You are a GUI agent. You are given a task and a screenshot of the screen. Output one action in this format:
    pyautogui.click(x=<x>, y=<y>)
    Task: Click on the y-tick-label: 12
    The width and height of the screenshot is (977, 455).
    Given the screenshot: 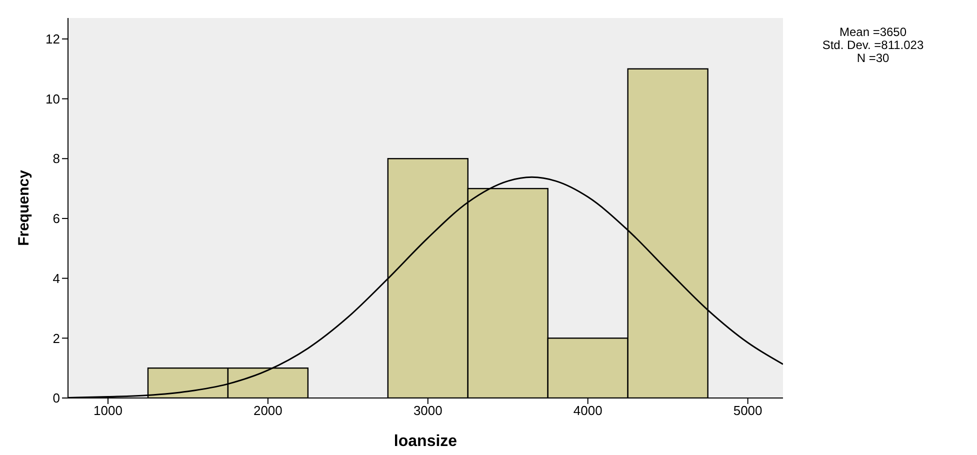 What is the action you would take?
    pyautogui.click(x=53, y=39)
    